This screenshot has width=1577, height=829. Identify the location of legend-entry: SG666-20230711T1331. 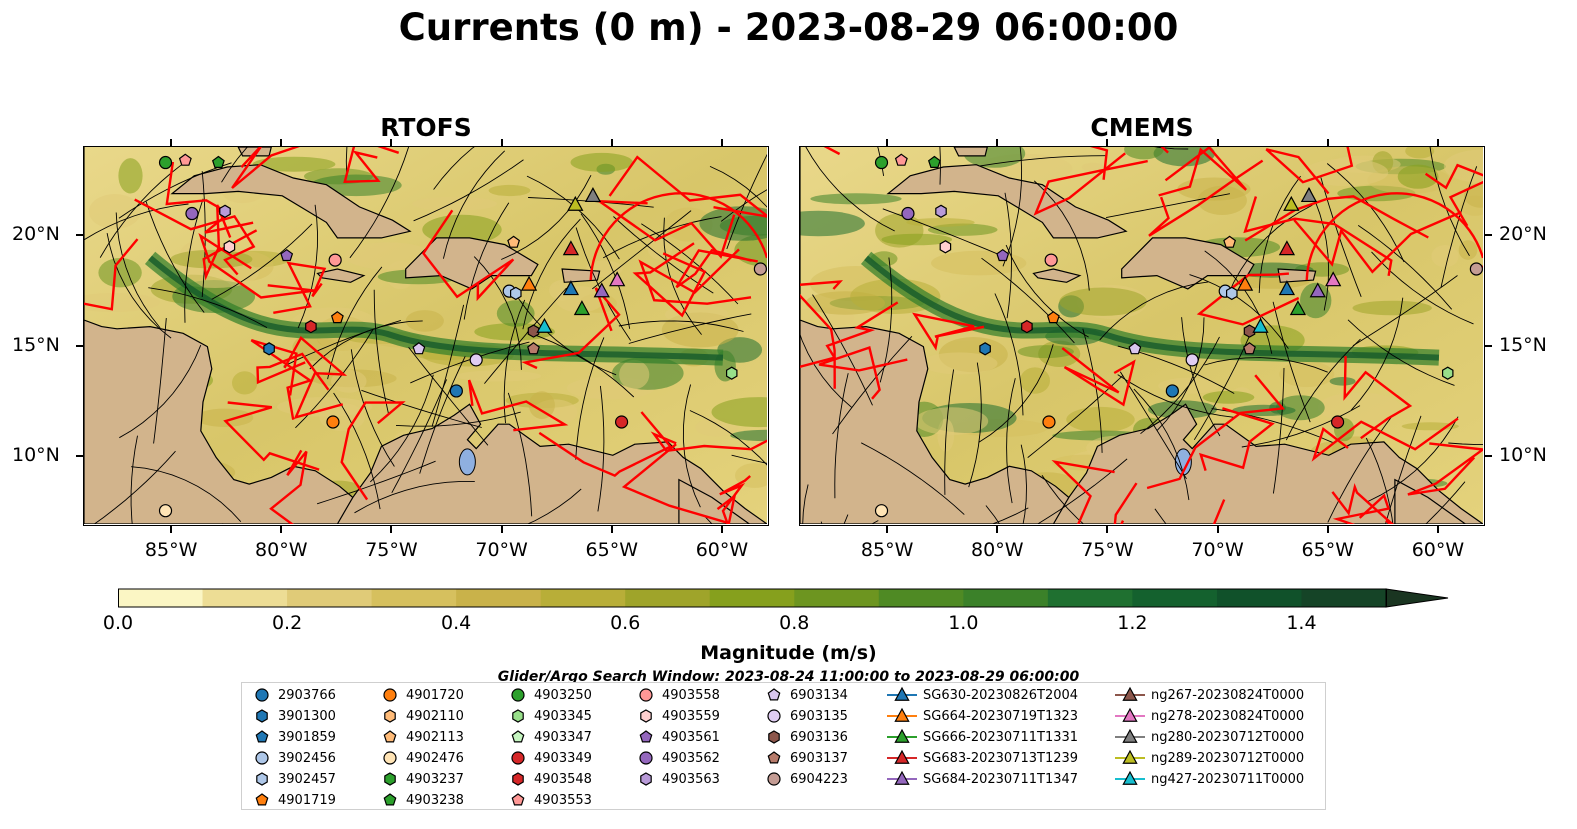
(982, 737).